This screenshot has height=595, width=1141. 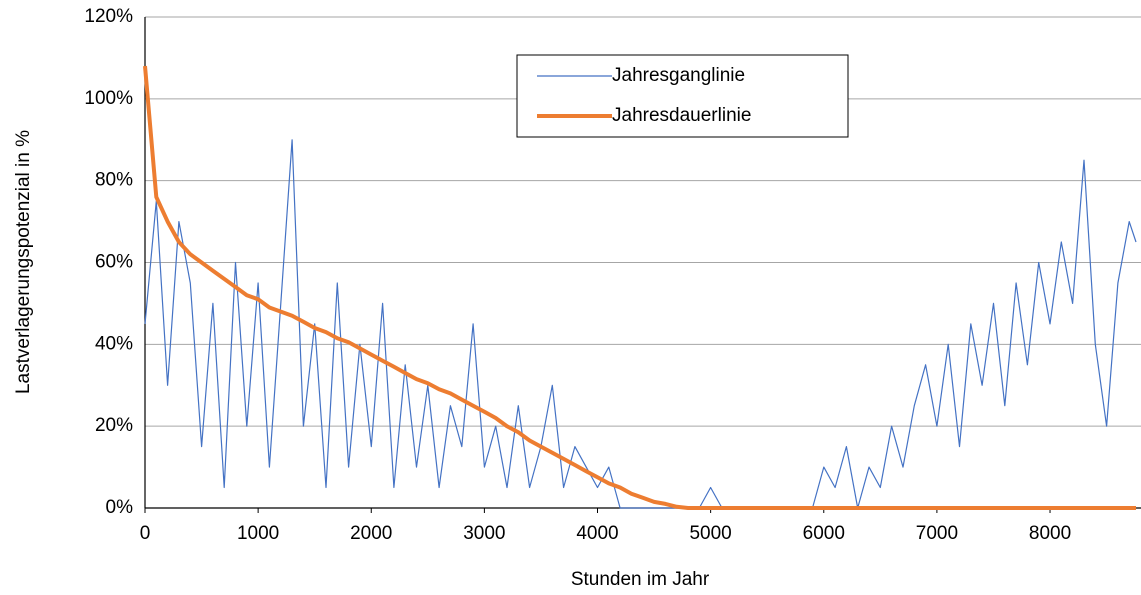 I want to click on y-tick-label: 40%, so click(x=114, y=343).